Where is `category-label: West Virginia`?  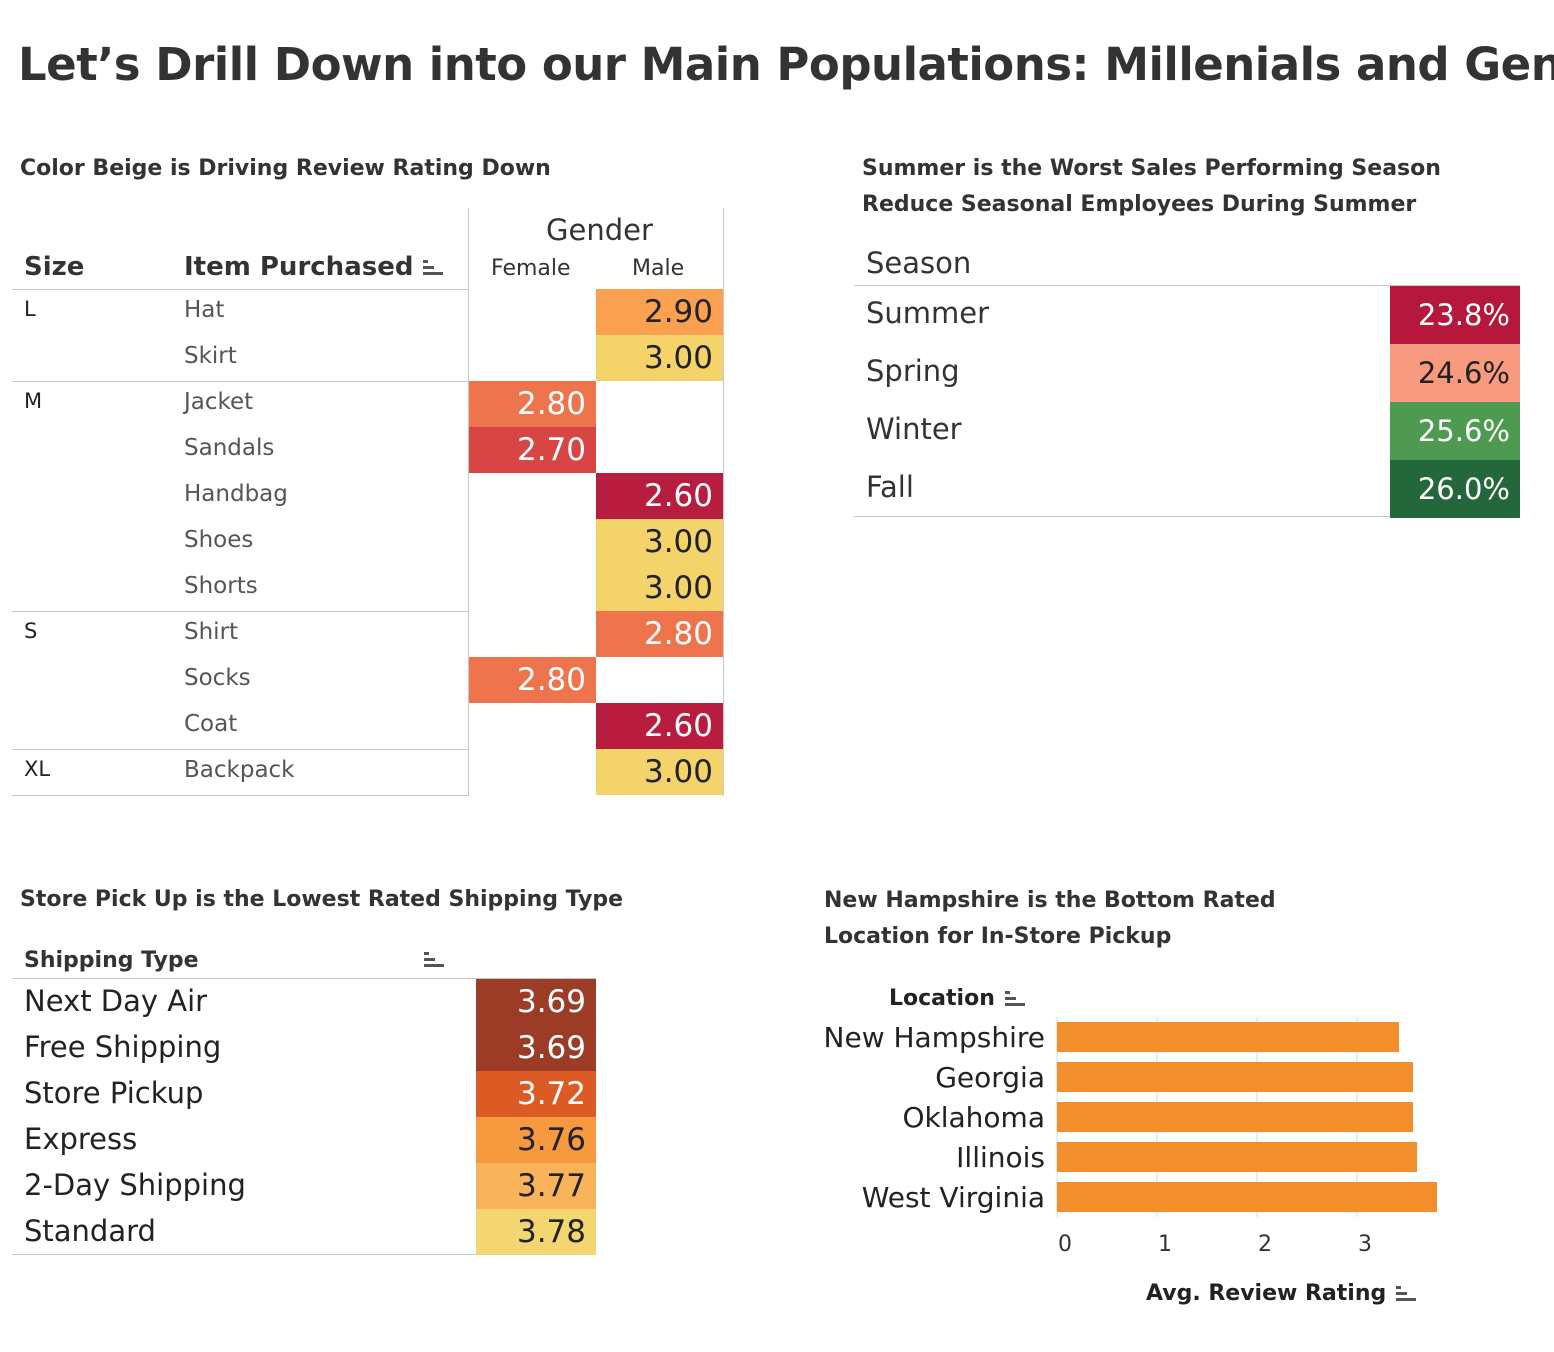 category-label: West Virginia is located at coordinates (953, 1197).